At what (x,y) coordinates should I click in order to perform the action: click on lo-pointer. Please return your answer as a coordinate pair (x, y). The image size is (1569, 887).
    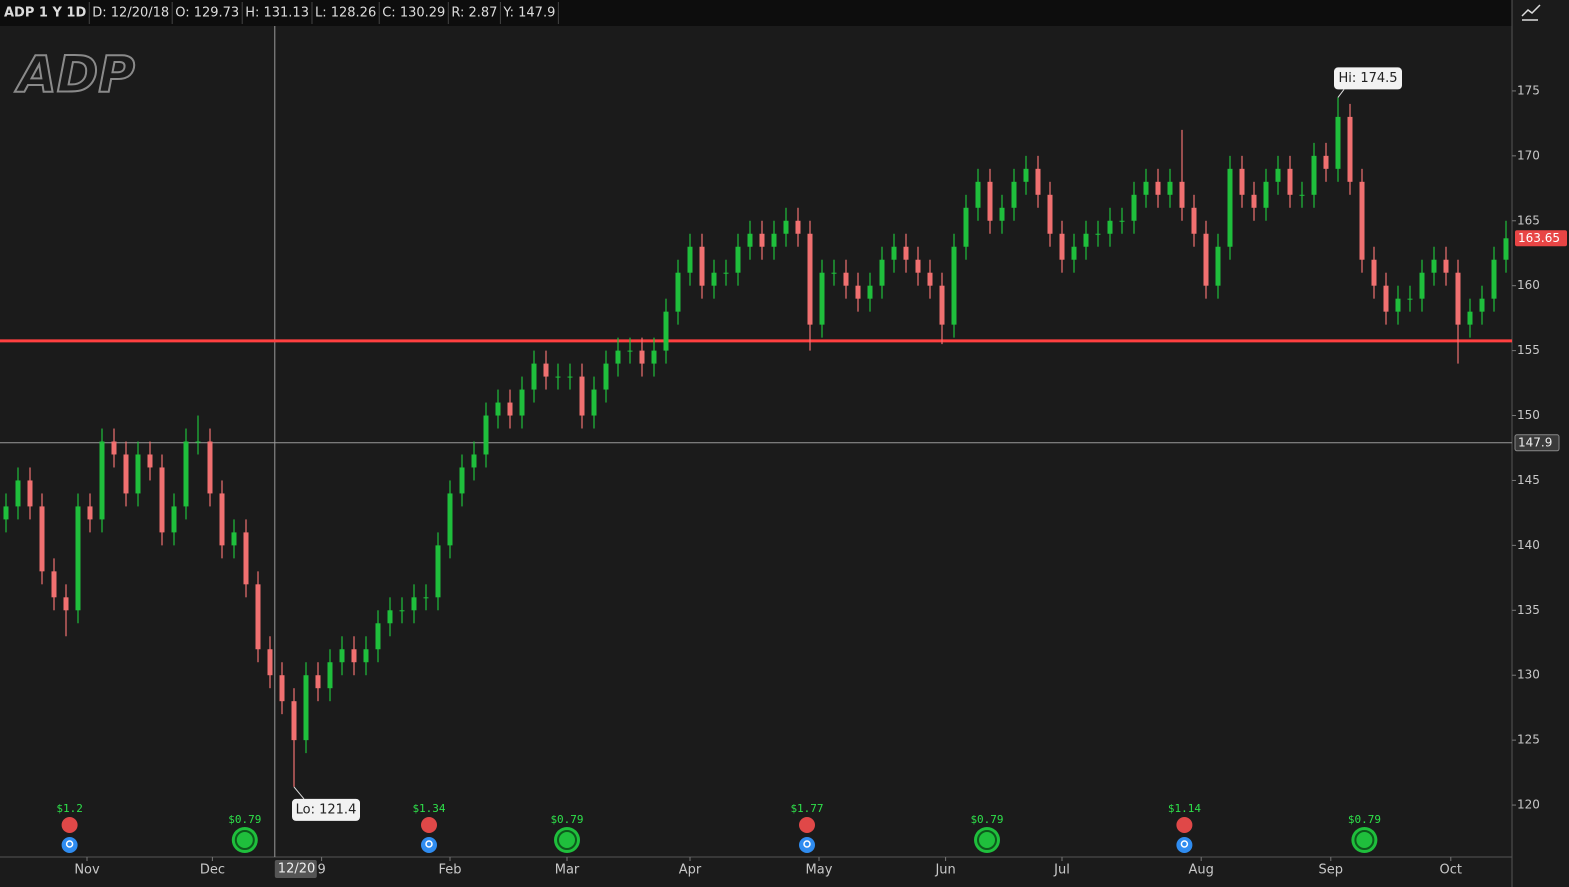
    Looking at the image, I should click on (299, 793).